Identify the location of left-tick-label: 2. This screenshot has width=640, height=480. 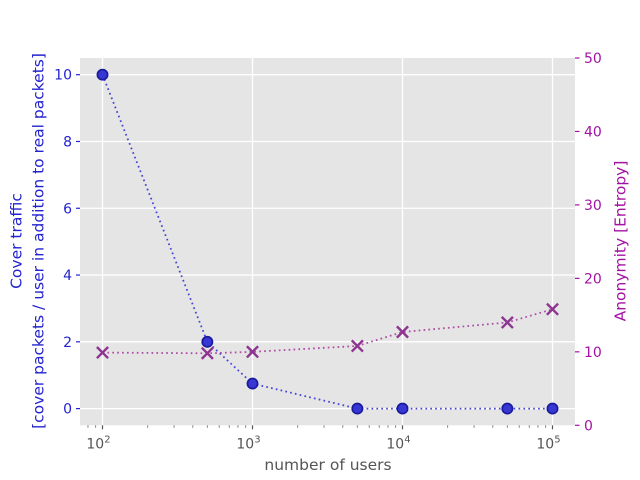
(67, 343).